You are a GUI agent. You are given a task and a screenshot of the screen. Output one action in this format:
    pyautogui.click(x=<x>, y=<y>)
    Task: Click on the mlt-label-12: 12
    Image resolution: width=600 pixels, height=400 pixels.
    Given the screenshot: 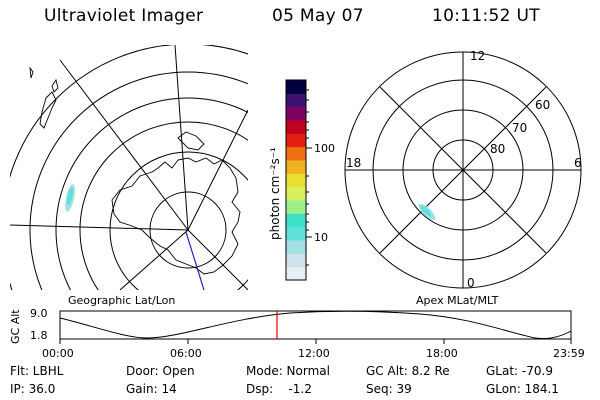 What is the action you would take?
    pyautogui.click(x=477, y=56)
    